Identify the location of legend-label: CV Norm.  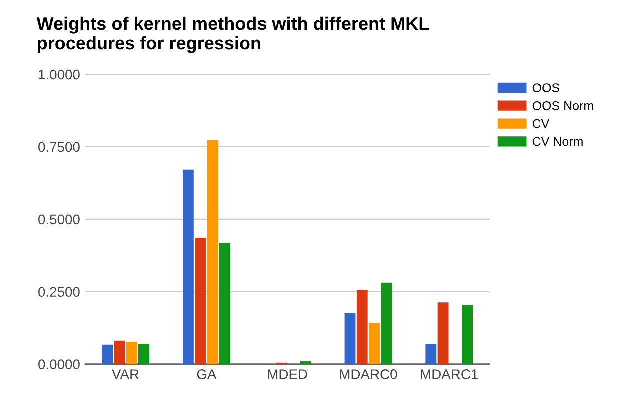
(557, 141).